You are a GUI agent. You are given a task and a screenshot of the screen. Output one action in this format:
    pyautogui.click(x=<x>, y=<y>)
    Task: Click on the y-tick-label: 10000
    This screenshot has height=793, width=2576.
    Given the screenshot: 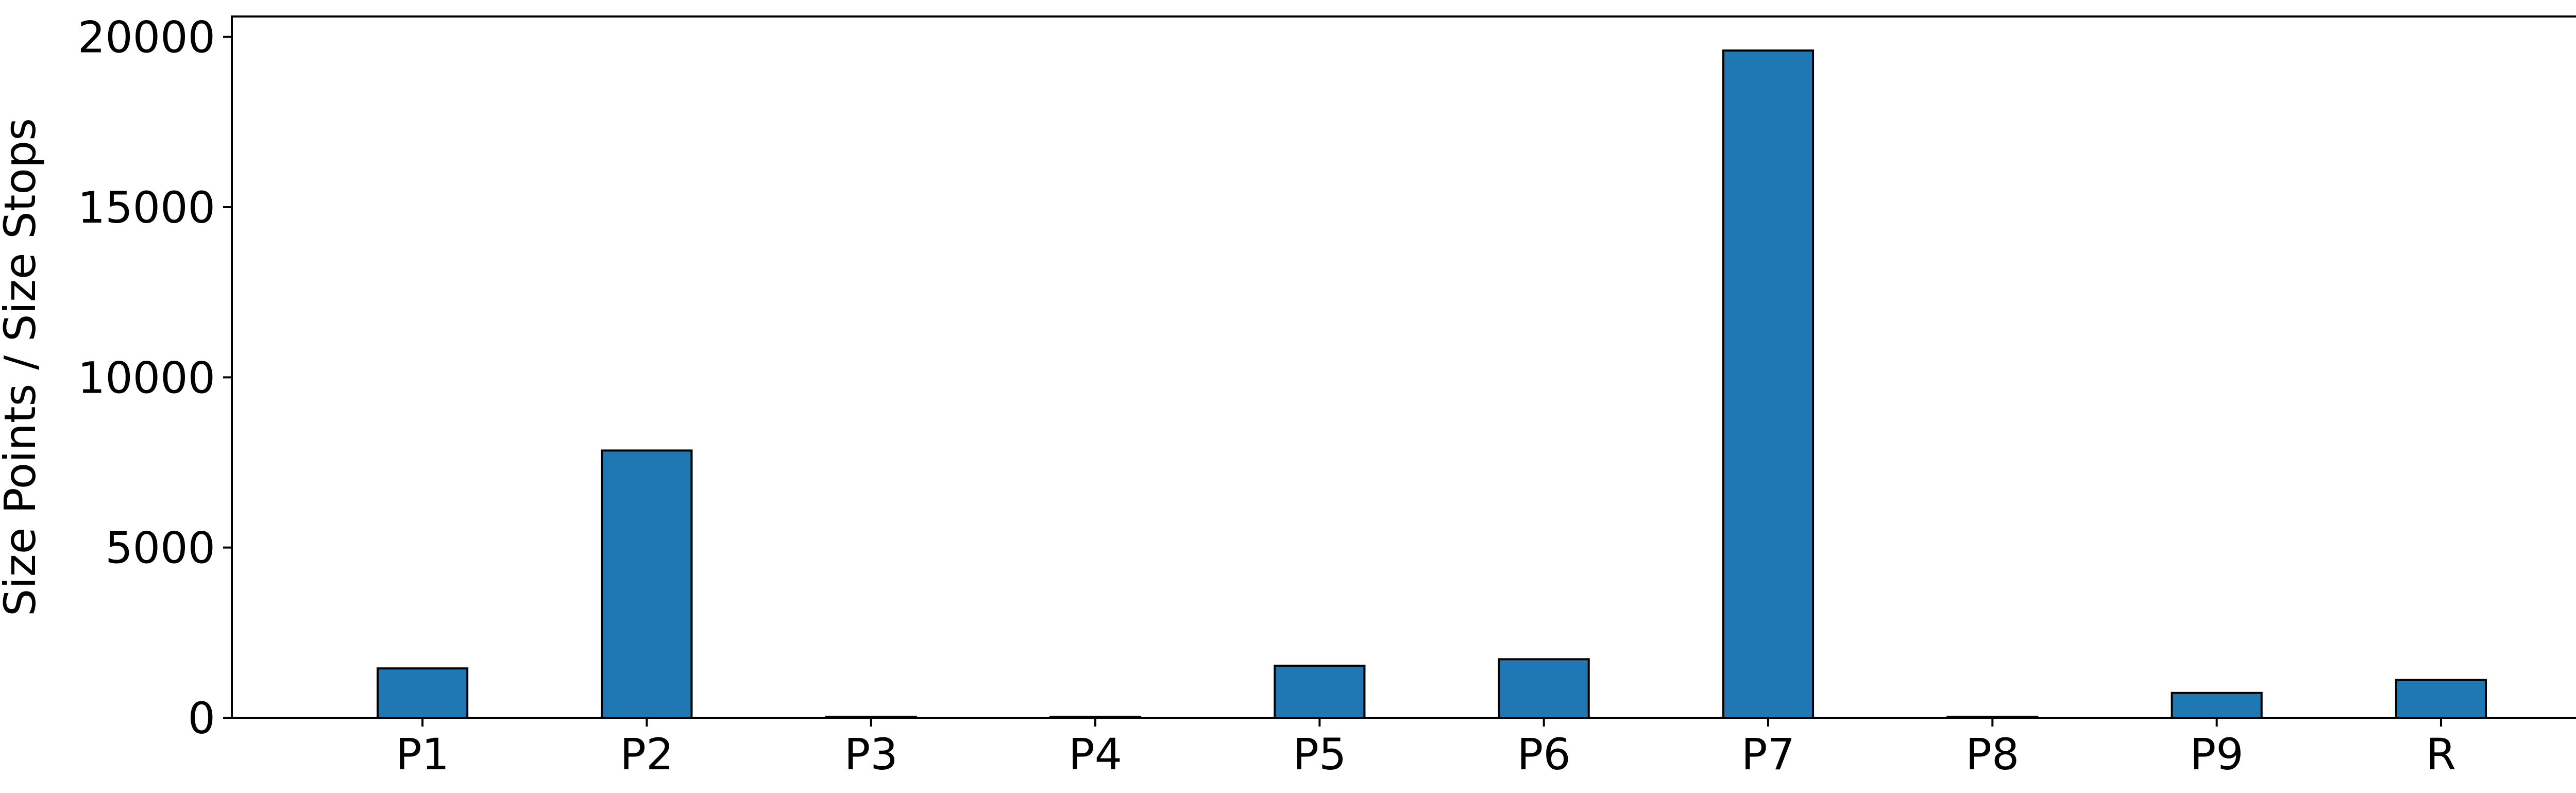 What is the action you would take?
    pyautogui.click(x=146, y=377)
    